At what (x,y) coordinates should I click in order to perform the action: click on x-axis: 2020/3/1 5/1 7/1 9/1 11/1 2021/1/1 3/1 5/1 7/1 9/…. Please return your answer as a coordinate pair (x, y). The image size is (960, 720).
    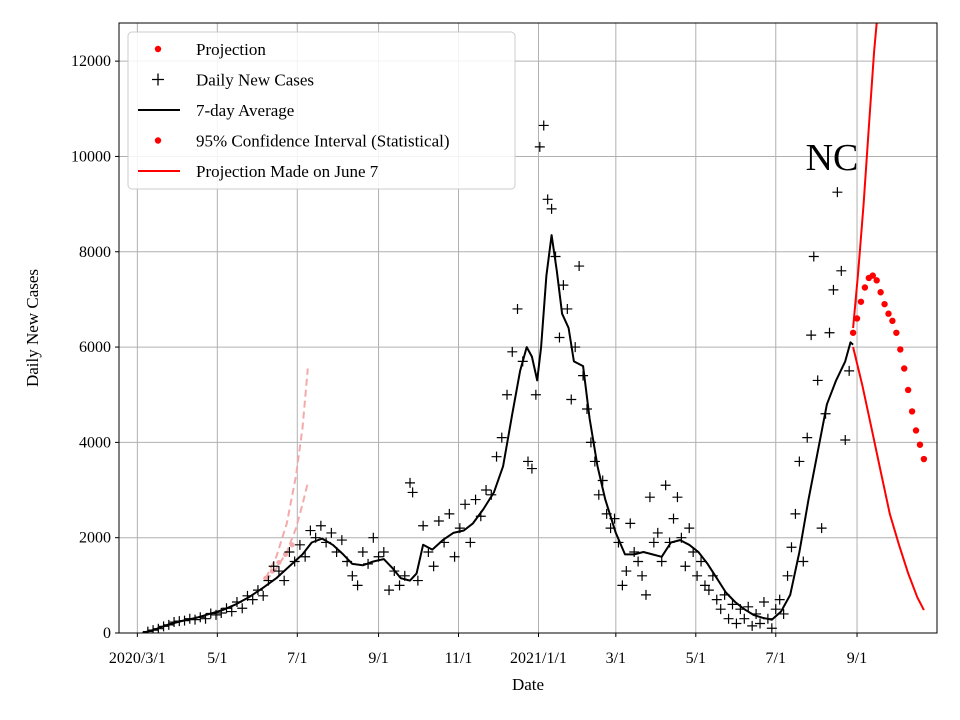
    Looking at the image, I should click on (488, 650).